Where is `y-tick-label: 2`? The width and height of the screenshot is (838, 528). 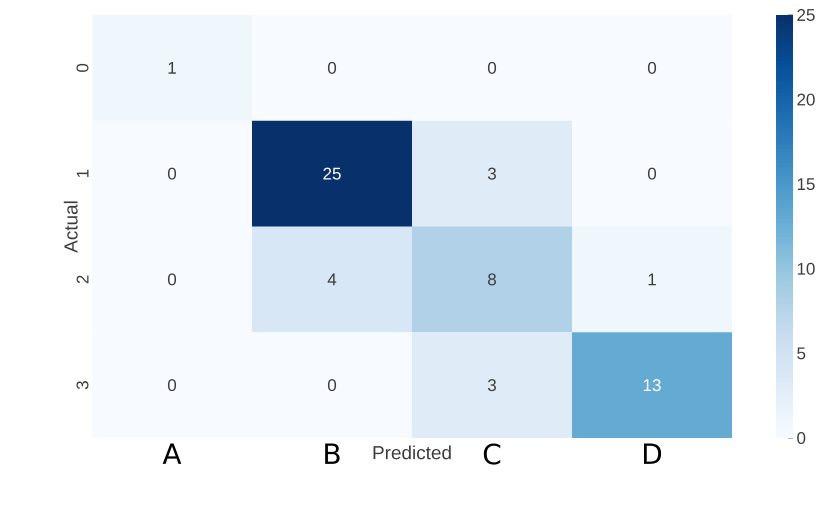
y-tick-label: 2 is located at coordinates (82, 280).